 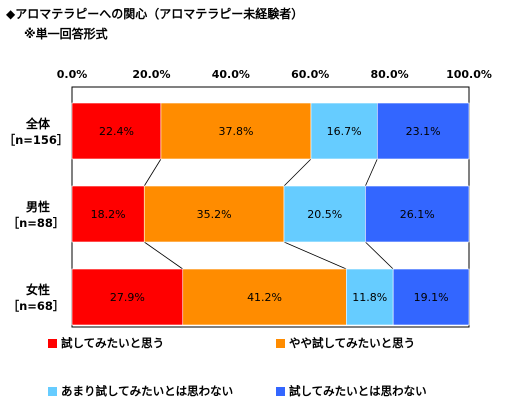 I want to click on data-label: 35.2%, so click(x=214, y=214).